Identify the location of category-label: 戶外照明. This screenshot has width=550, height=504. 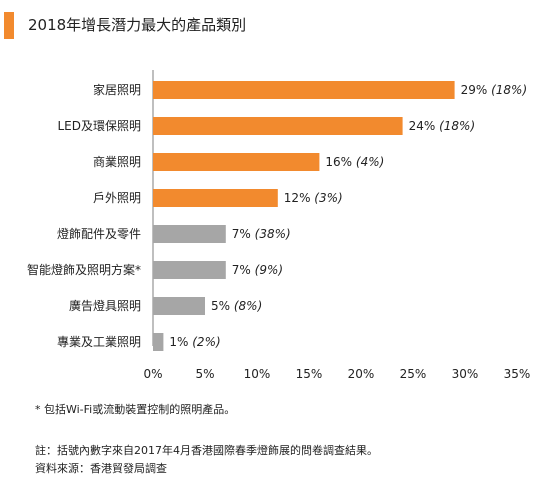
(117, 198).